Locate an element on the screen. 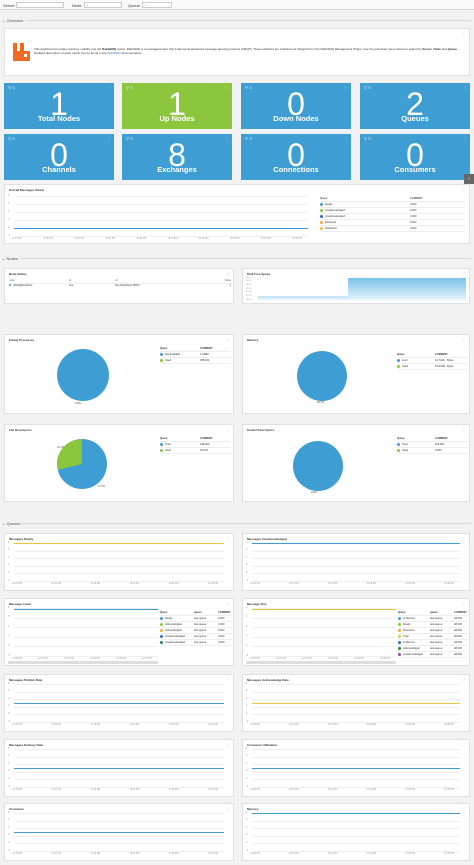  stat-tile-channels: ⚲ ⊙ ⋮ 0 Channels is located at coordinates (59, 157).